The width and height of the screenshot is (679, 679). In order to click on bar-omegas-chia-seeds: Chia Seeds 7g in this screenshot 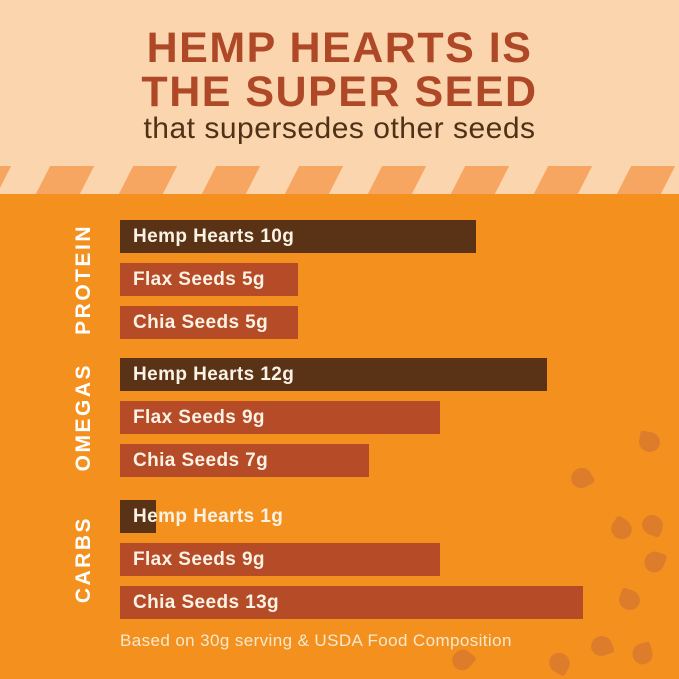, I will do `click(244, 460)`.